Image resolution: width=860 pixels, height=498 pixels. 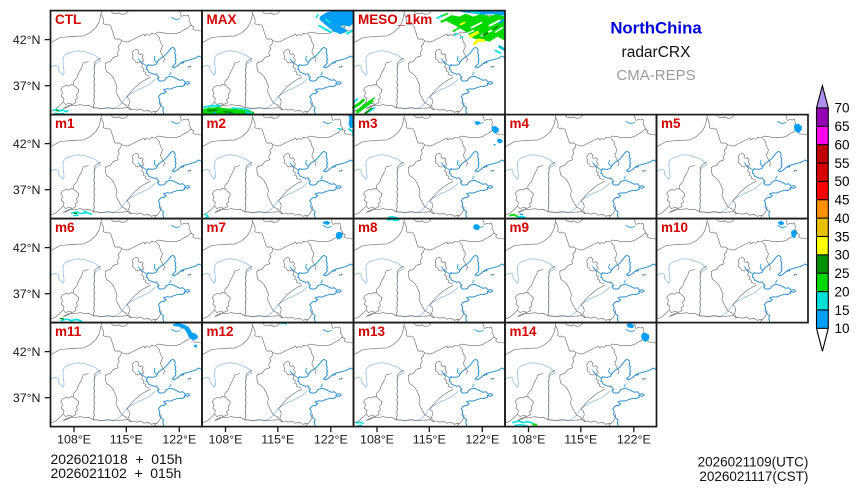 I want to click on svg-text: m12, so click(x=220, y=331).